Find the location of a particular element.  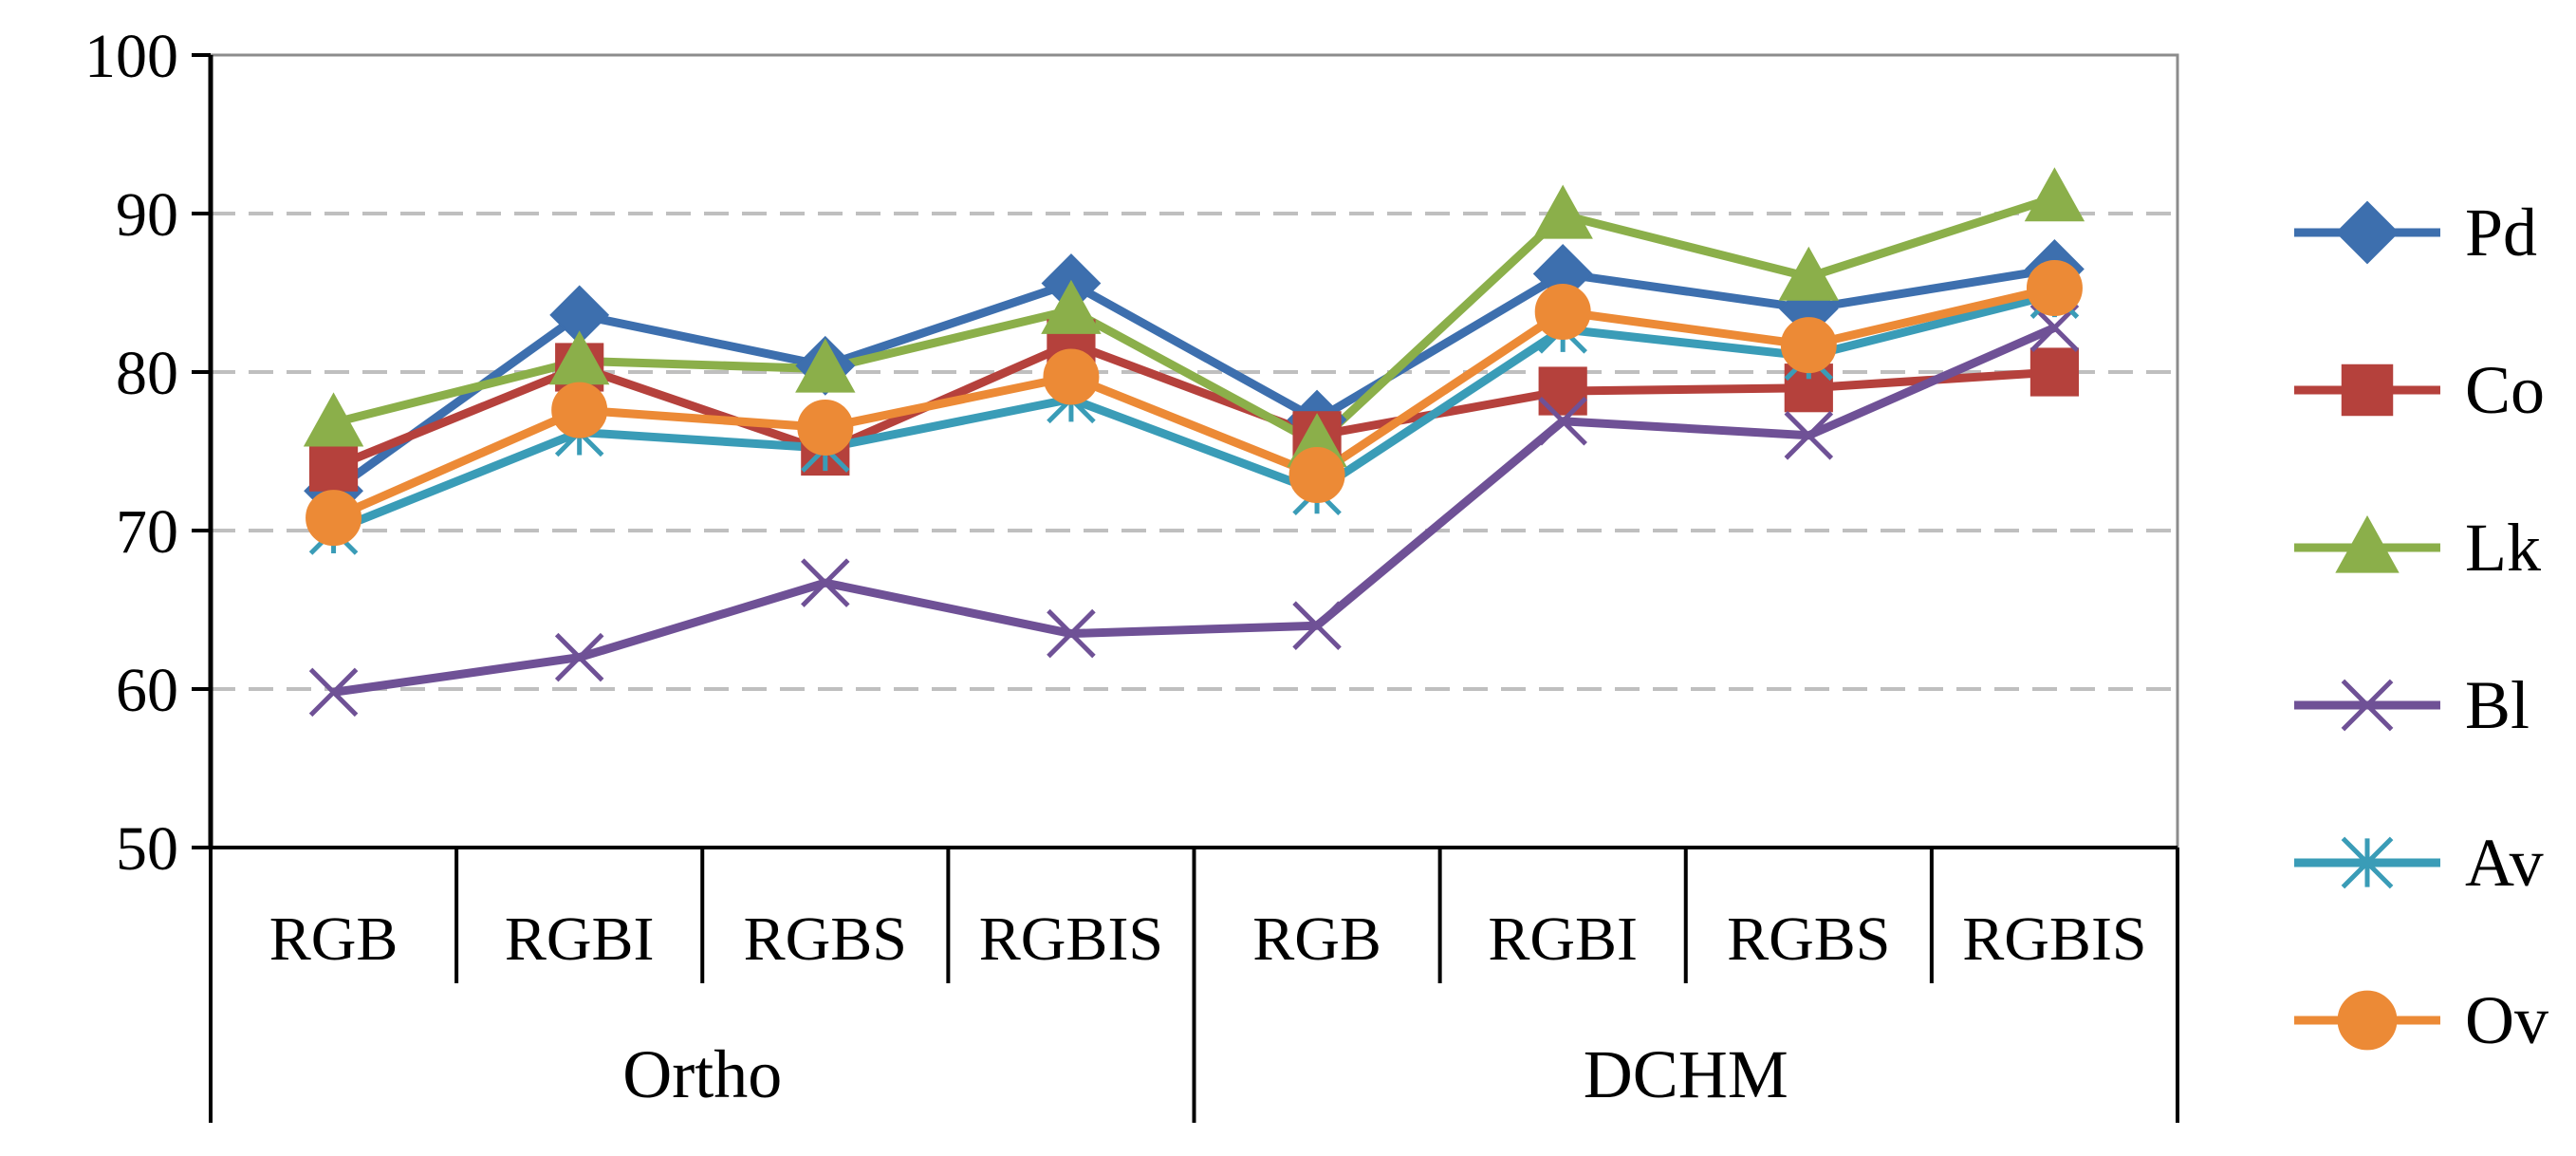

legend-label-av: Av is located at coordinates (2504, 863).